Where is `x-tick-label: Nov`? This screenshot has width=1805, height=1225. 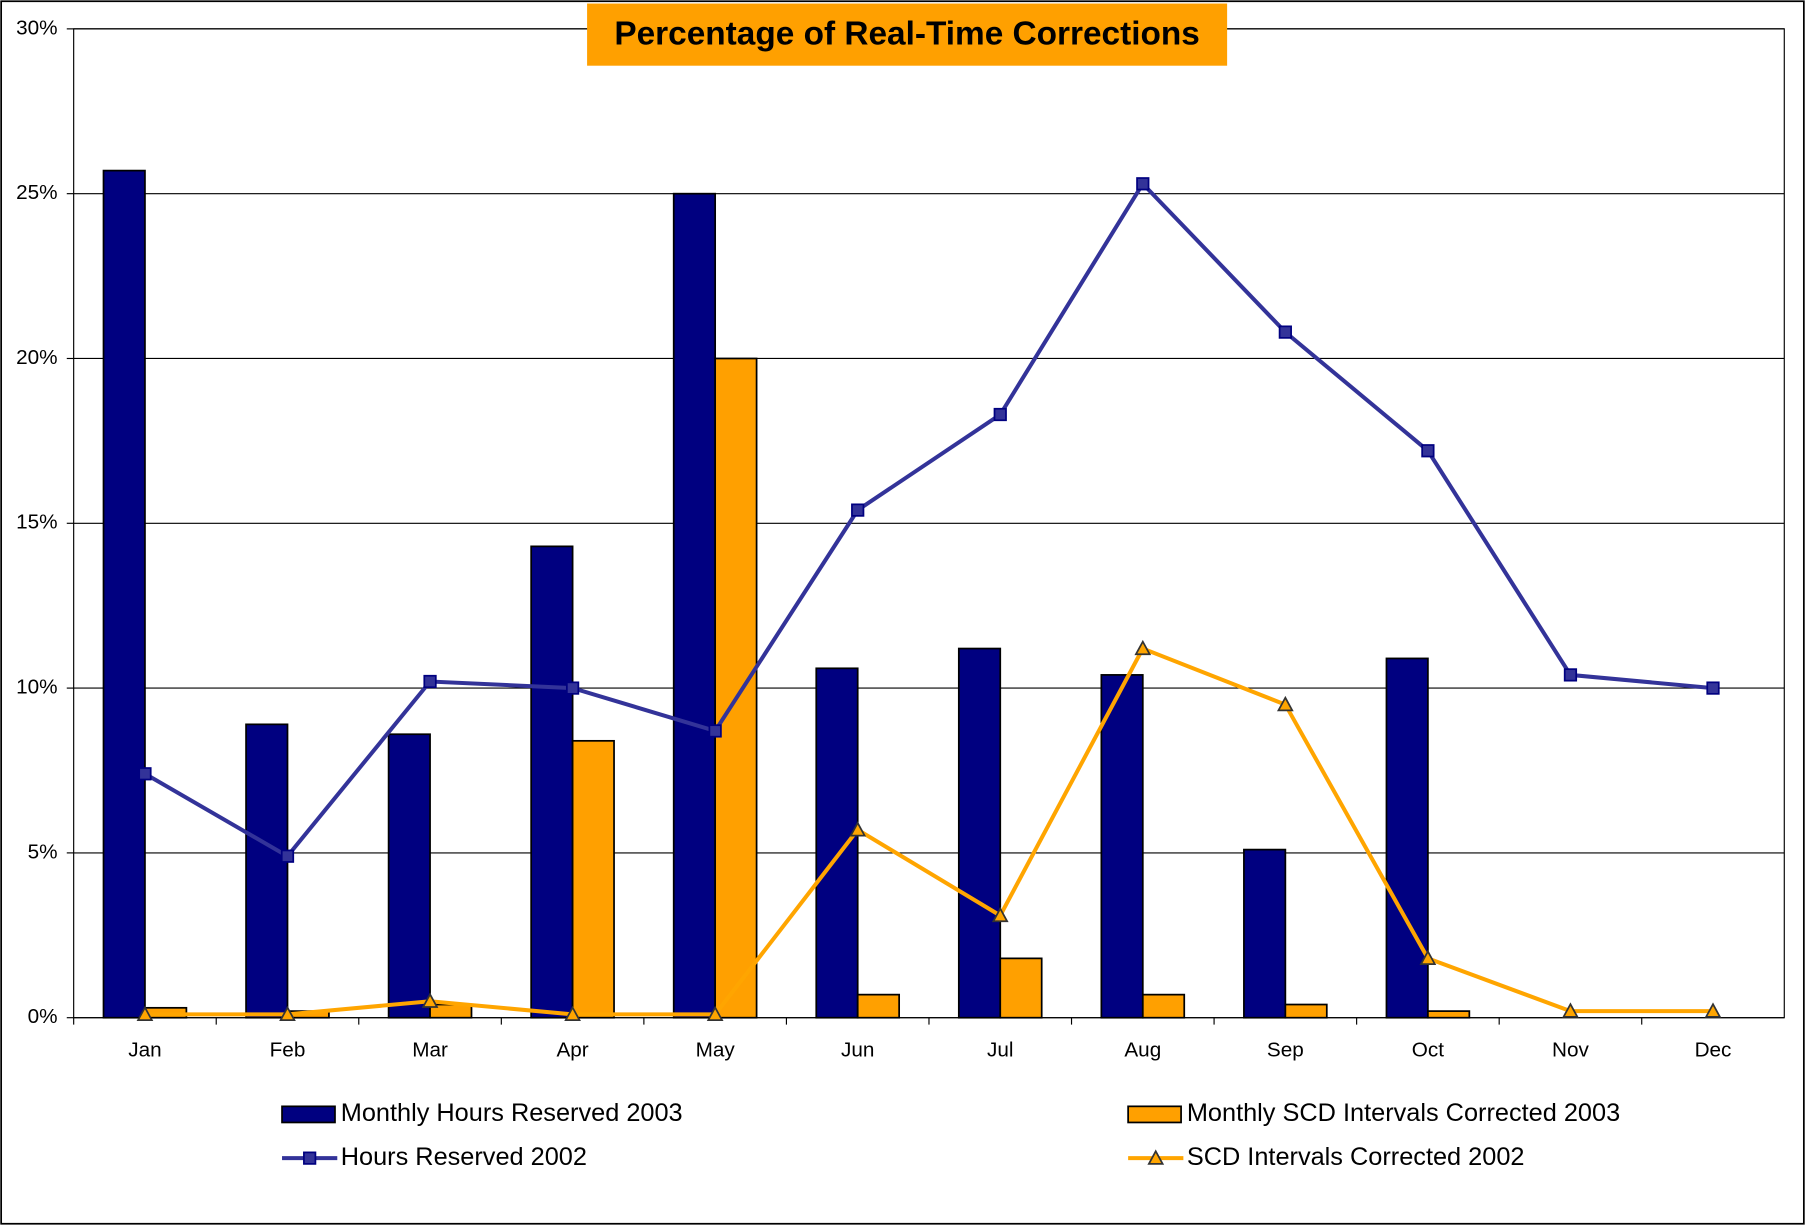
x-tick-label: Nov is located at coordinates (1570, 1050).